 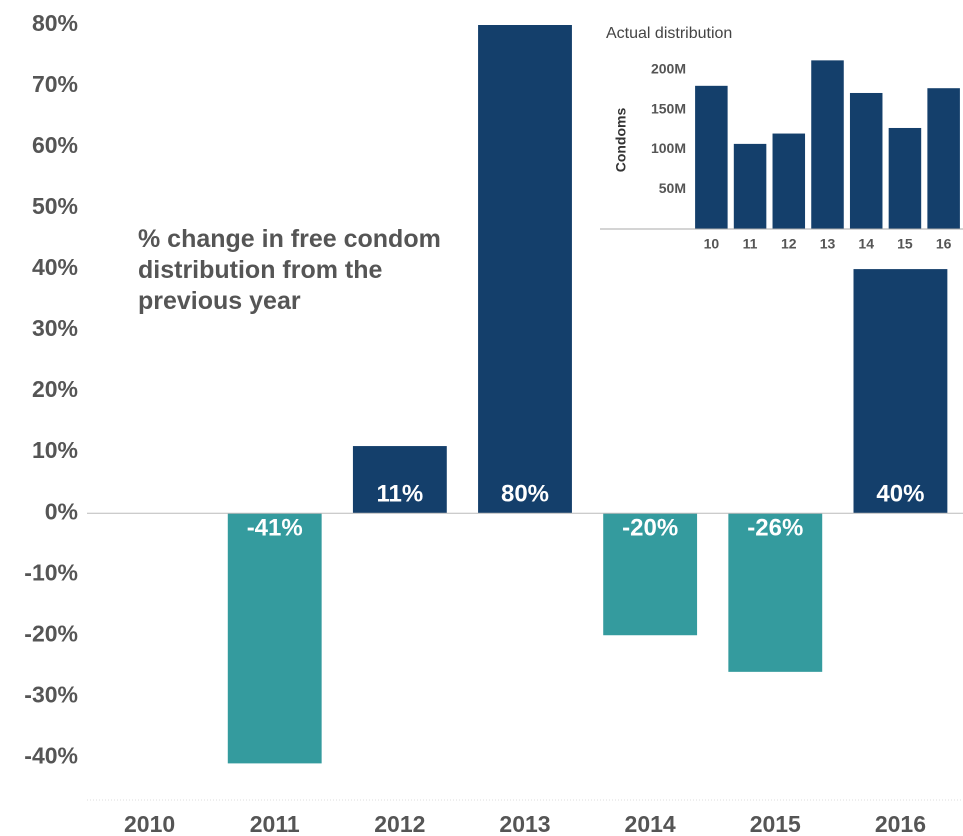 I want to click on value-label: 11%, so click(x=399, y=494).